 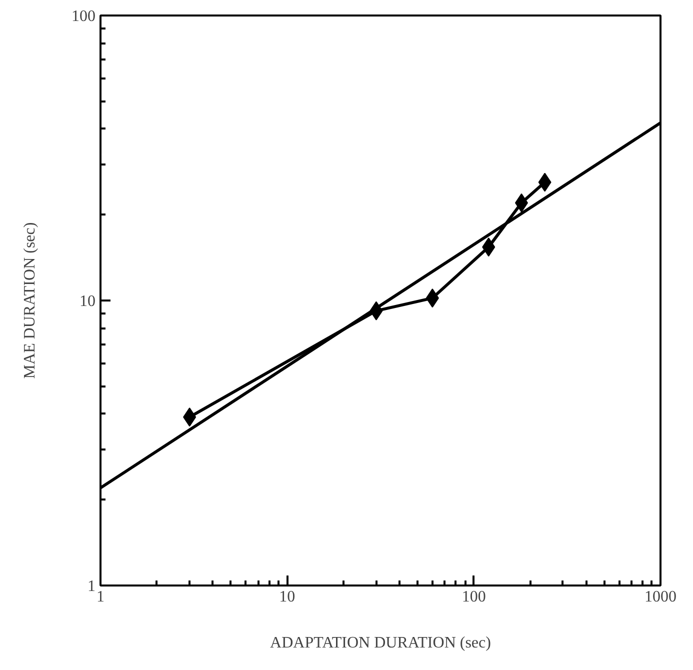 What do you see at coordinates (380, 643) in the screenshot?
I see `x-axis-title: ADAPTATION DURATION (sec)` at bounding box center [380, 643].